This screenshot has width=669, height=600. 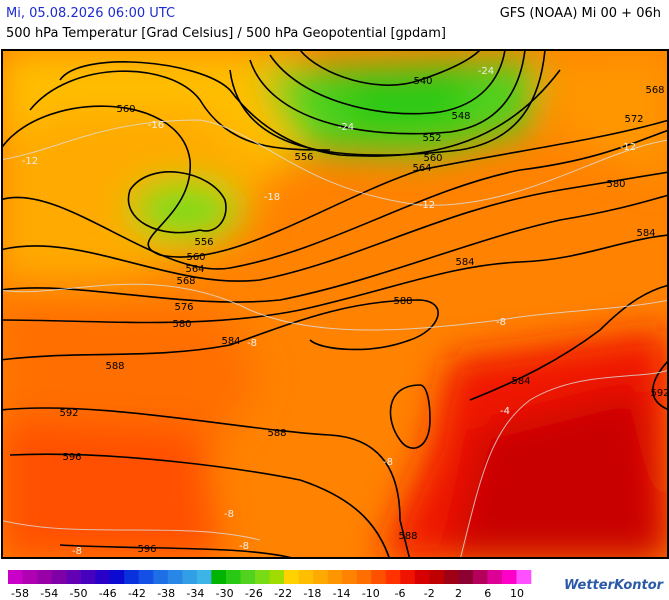 What do you see at coordinates (458, 593) in the screenshot?
I see `colorbar-tick-label: 2` at bounding box center [458, 593].